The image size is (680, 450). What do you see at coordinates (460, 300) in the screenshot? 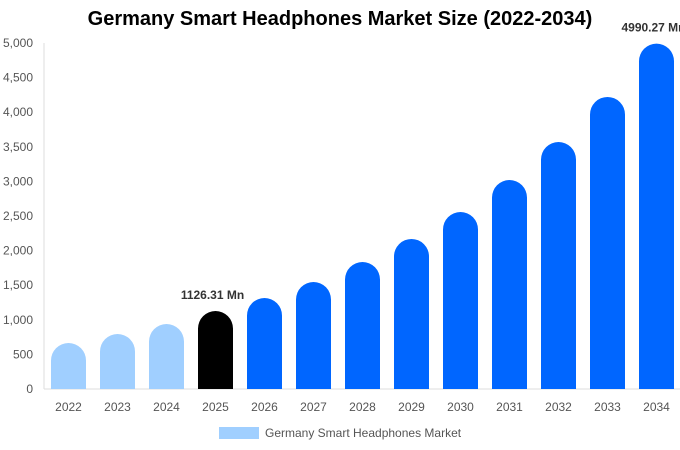
I see `bar-2030` at bounding box center [460, 300].